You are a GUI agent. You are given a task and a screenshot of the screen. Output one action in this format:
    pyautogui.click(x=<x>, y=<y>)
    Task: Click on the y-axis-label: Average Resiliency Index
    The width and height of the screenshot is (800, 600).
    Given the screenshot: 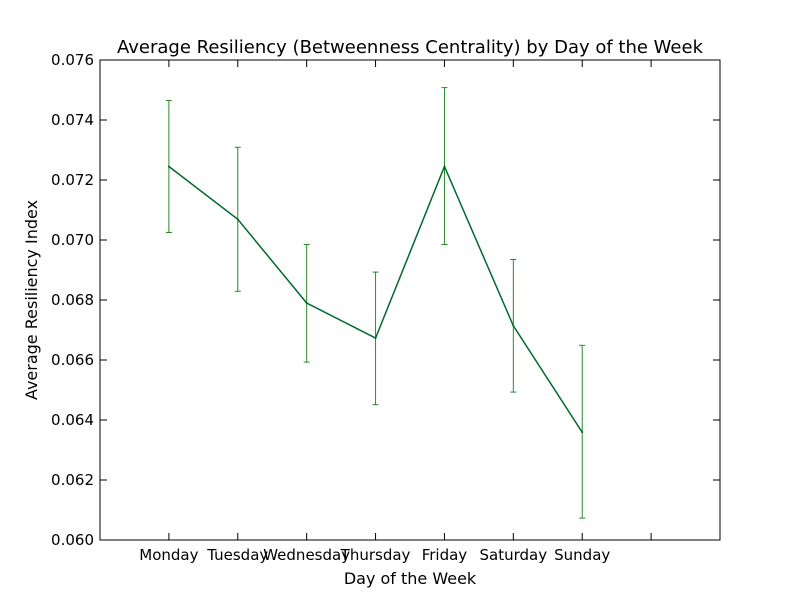 What is the action you would take?
    pyautogui.click(x=31, y=300)
    